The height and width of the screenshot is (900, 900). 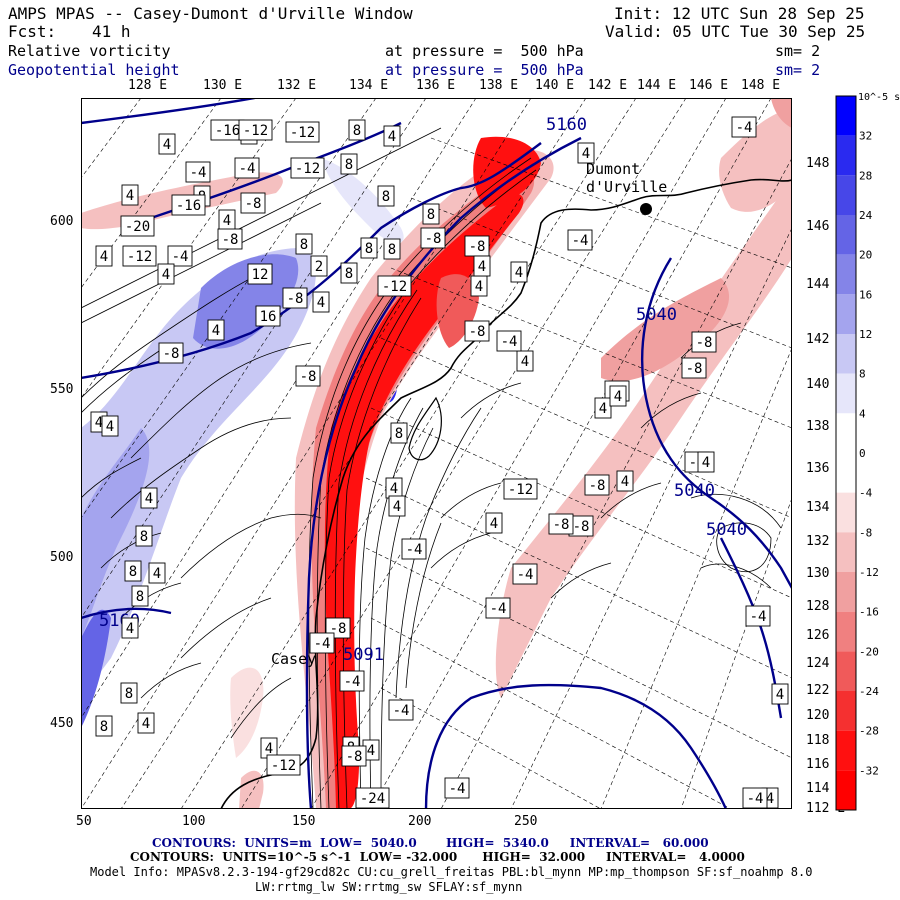 I want to click on right-lon-label: 128 E, so click(x=826, y=606).